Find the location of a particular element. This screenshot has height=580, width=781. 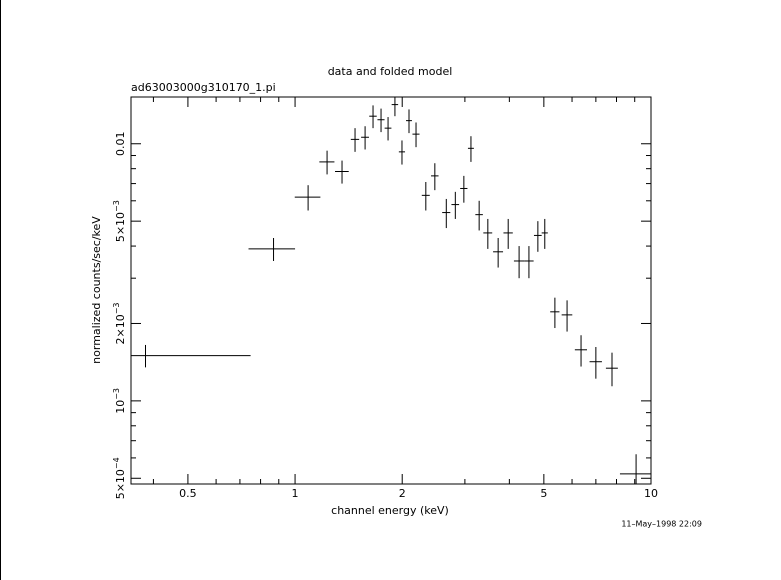

y-axis-label: normalized counts/sec/keV is located at coordinates (96, 290).